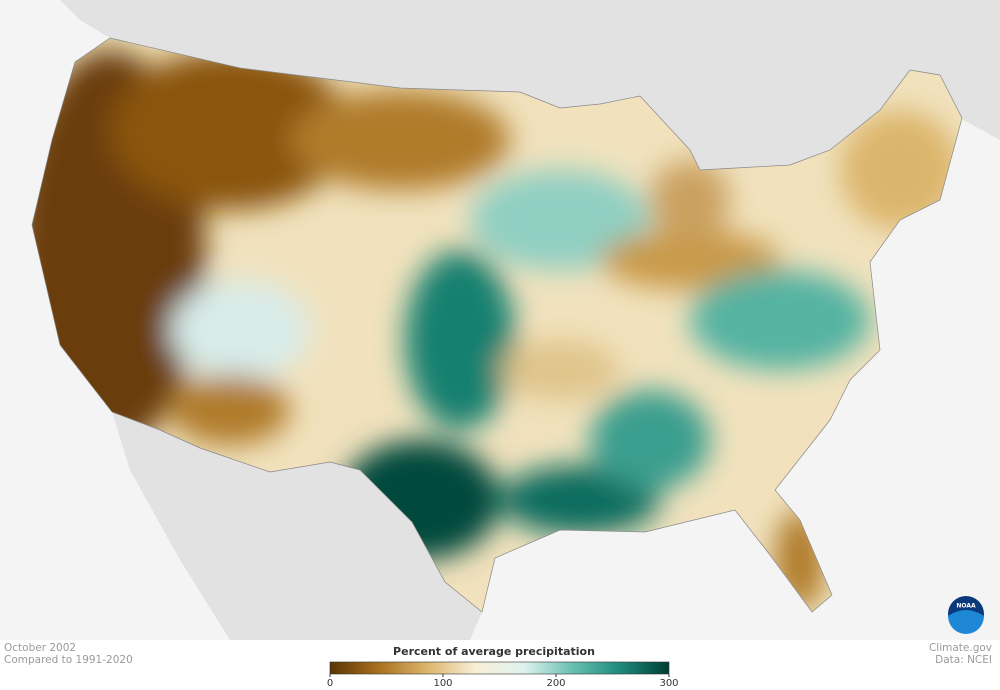 The height and width of the screenshot is (690, 1000). I want to click on legend-tick-label: 100, so click(442, 683).